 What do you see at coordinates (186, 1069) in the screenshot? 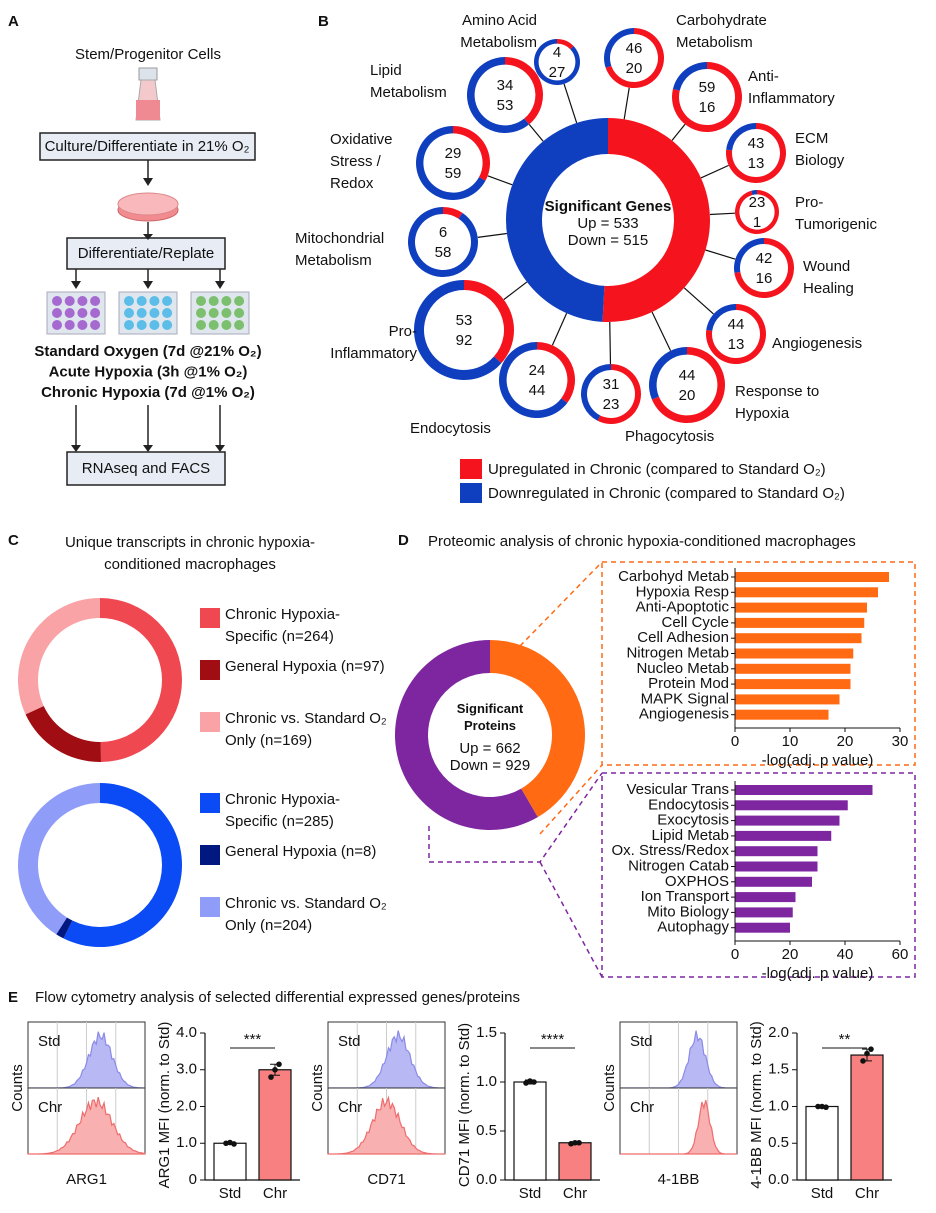
I see `y-tick-label: 3.0` at bounding box center [186, 1069].